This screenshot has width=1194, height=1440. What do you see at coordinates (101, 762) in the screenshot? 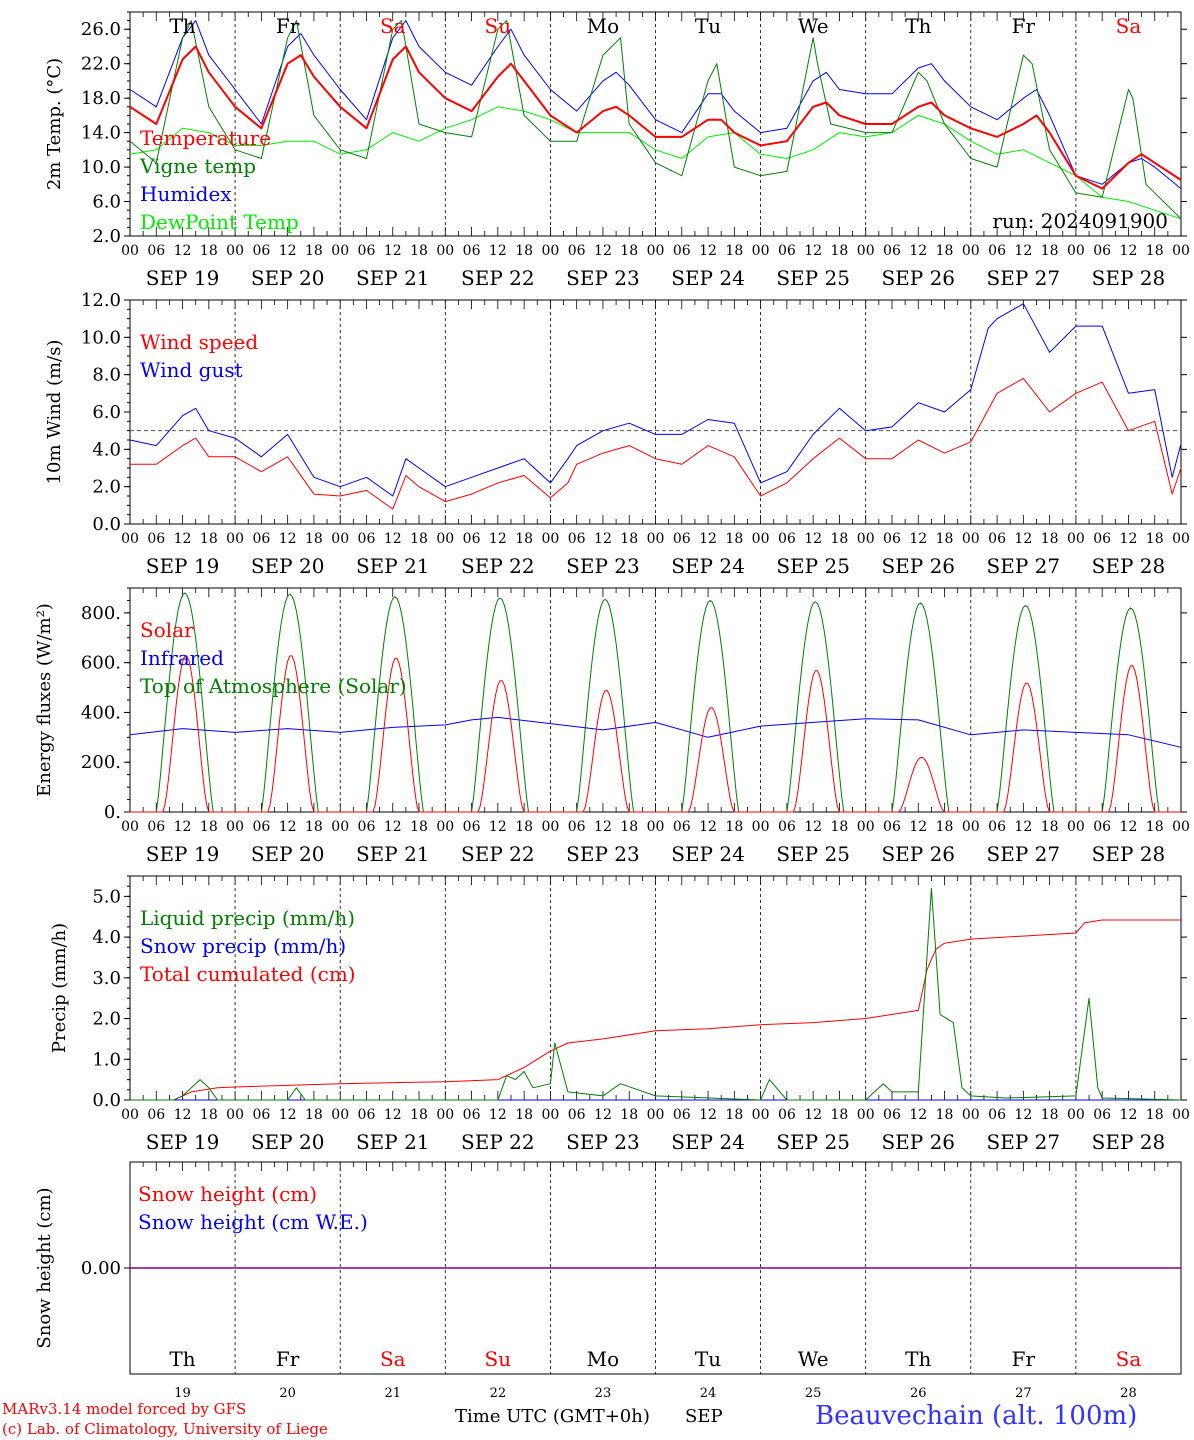
I see `y-tick-label: 200.` at bounding box center [101, 762].